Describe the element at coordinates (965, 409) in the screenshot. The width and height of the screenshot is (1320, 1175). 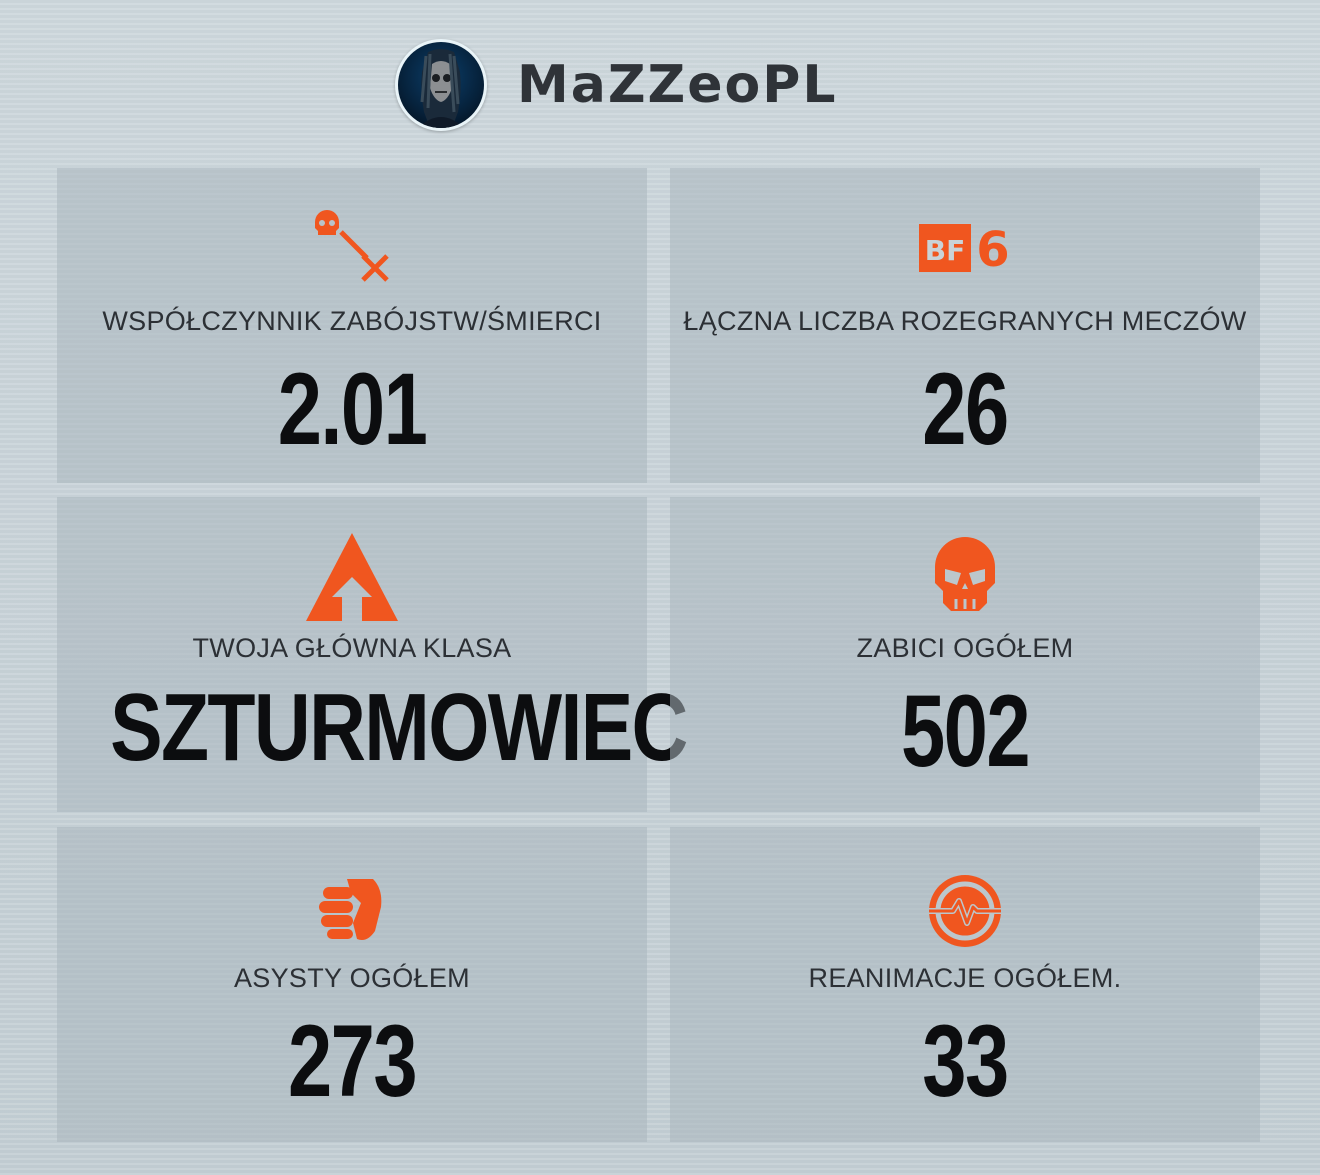
I see `stat-value: 26` at that location.